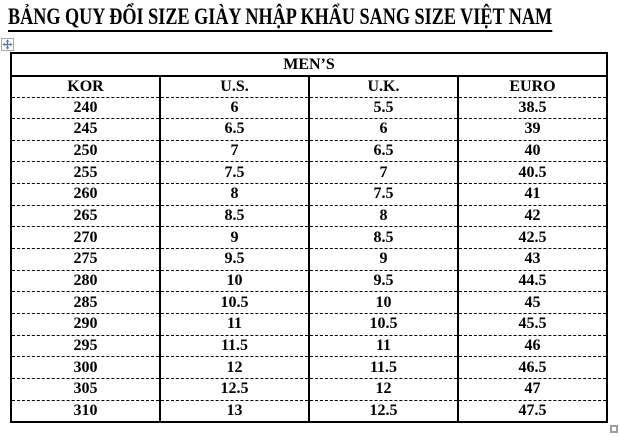 This screenshot has height=437, width=620. I want to click on table-row: 265 8.5 8 42, so click(309, 216).